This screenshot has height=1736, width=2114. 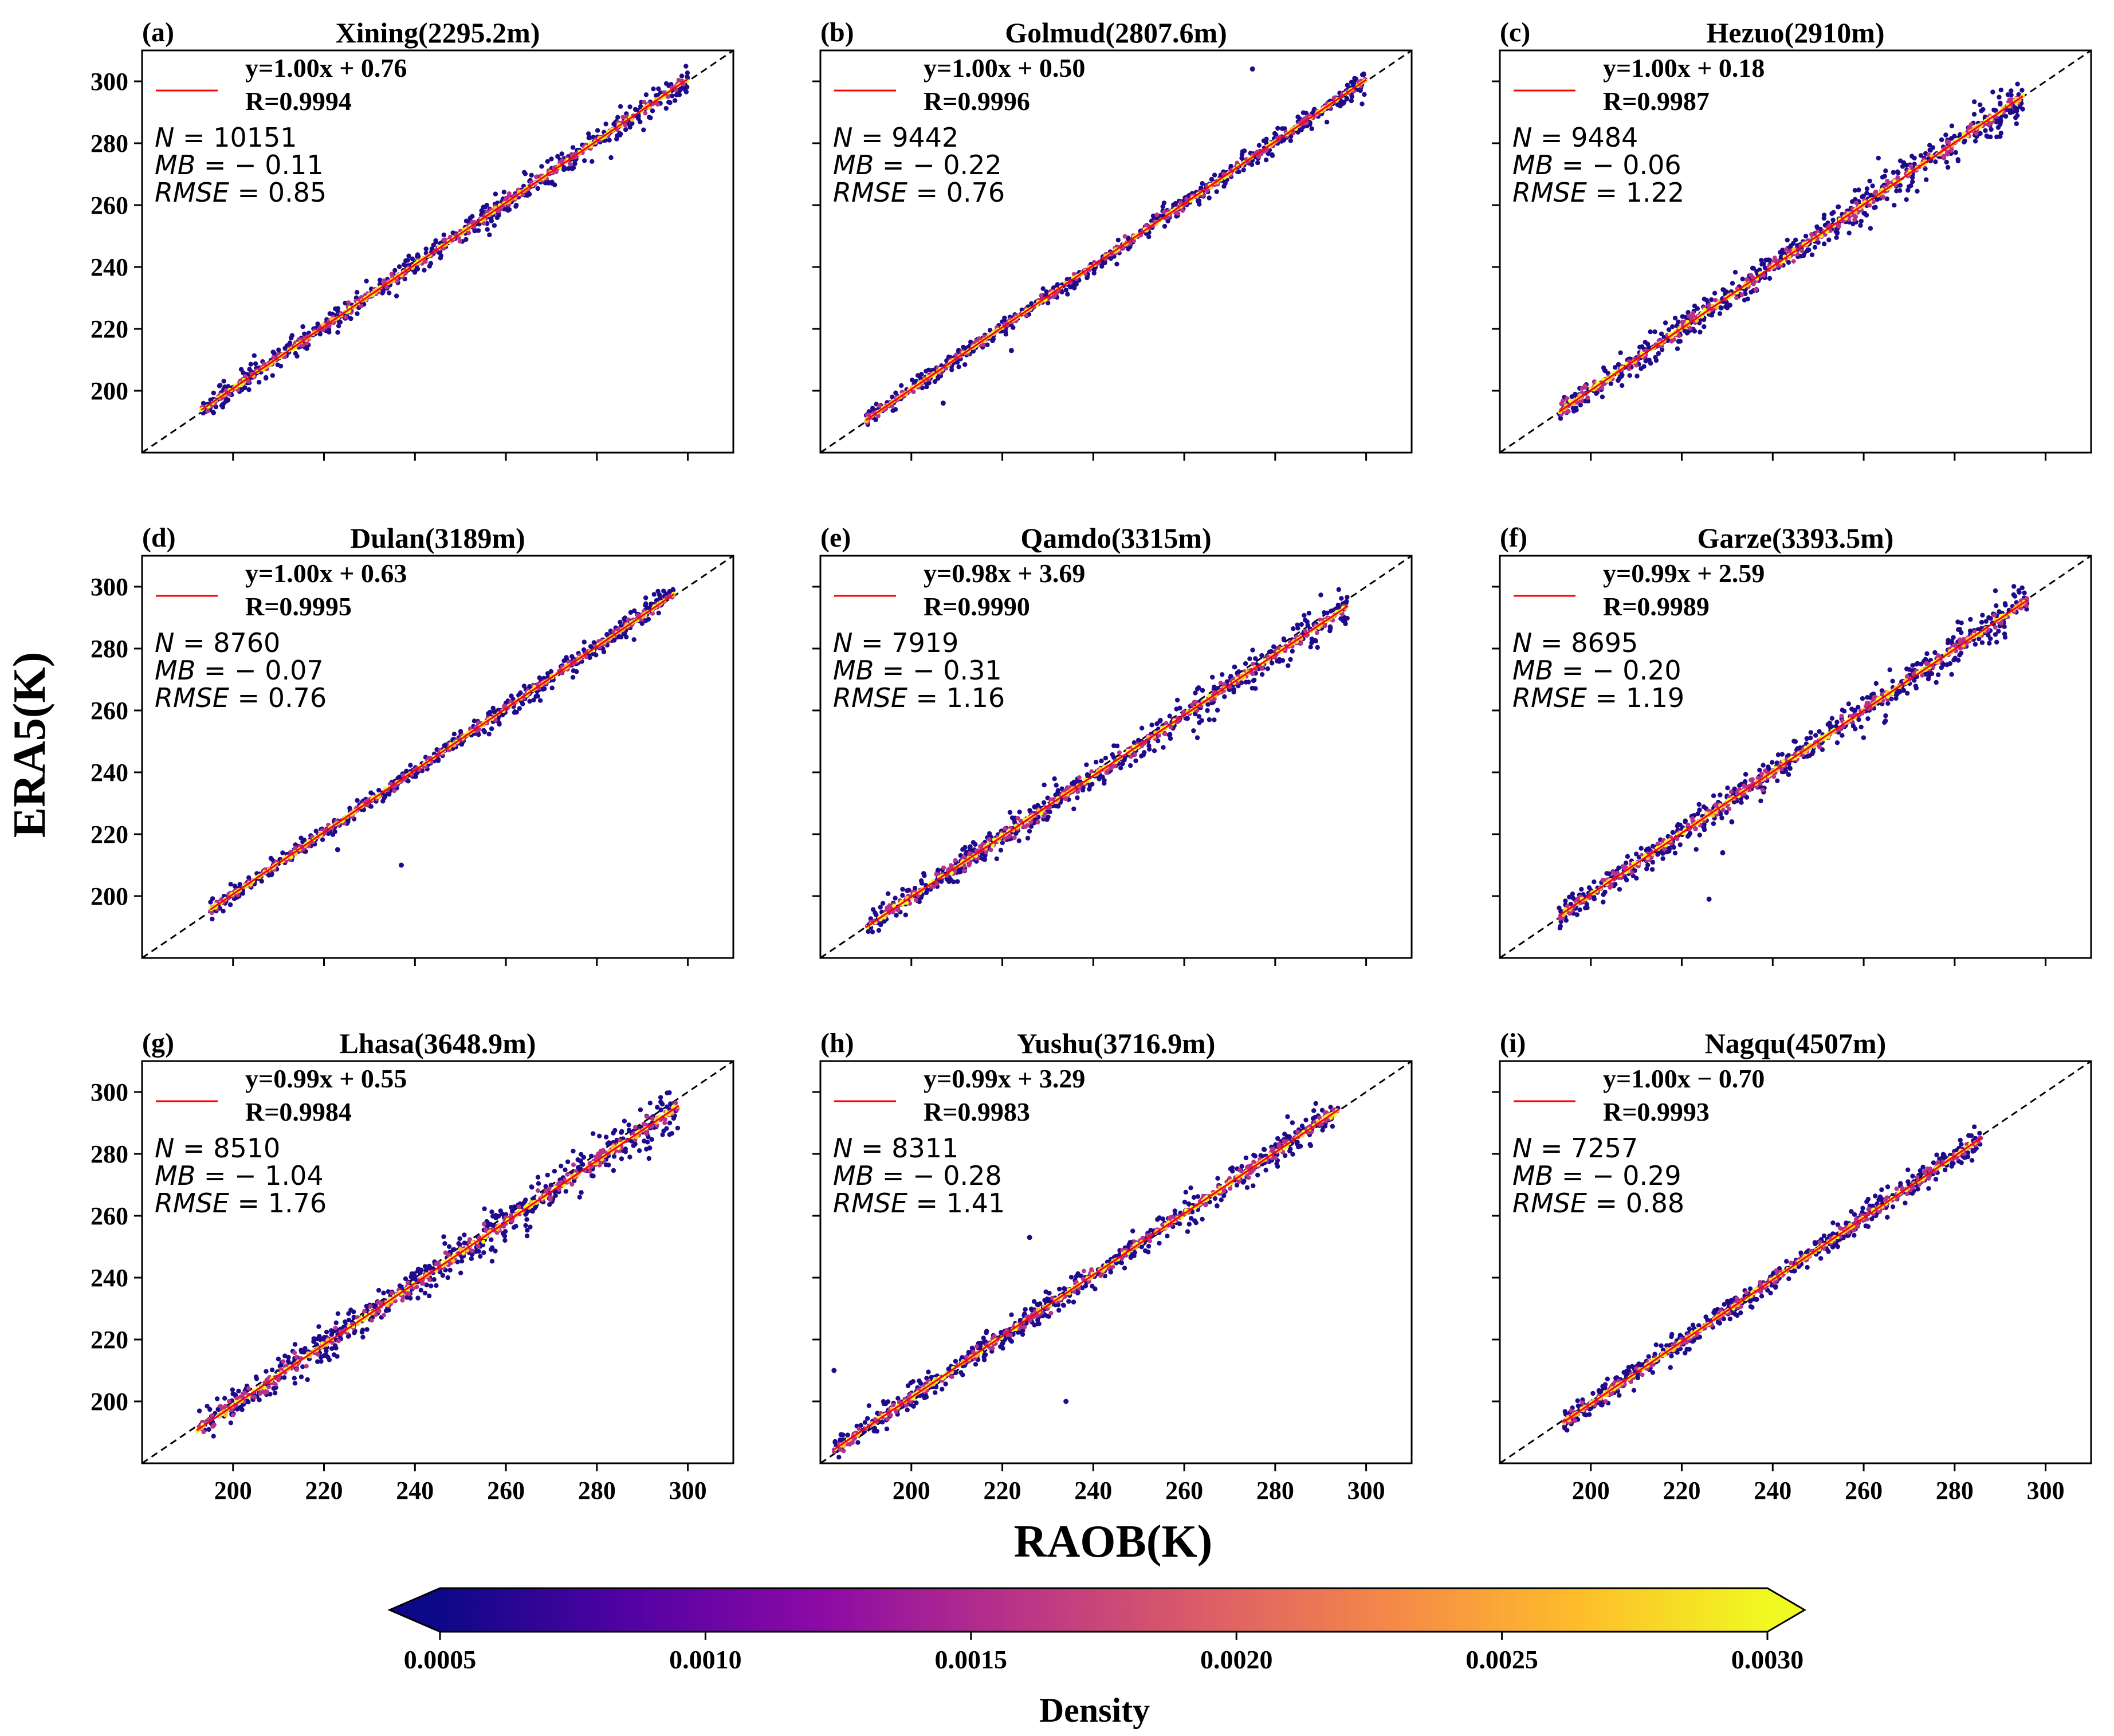 I want to click on sample-count: N = 9484, so click(x=1575, y=137).